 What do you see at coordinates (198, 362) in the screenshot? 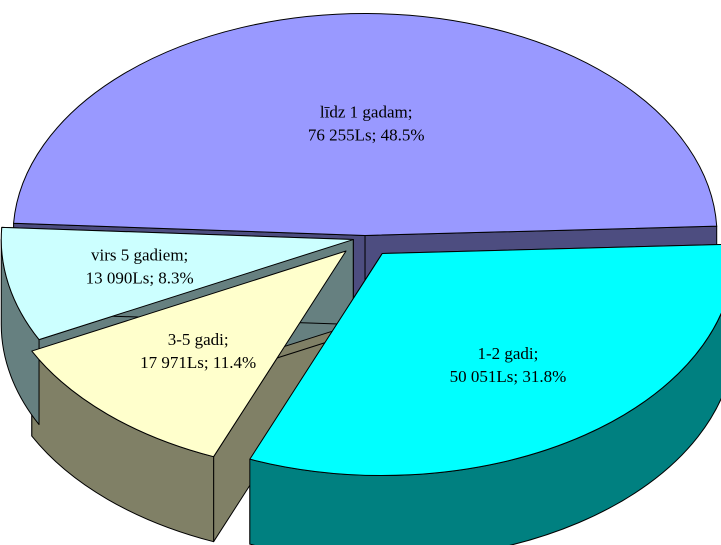
I see `slice-value-label: 17 971Ls; 11.4%` at bounding box center [198, 362].